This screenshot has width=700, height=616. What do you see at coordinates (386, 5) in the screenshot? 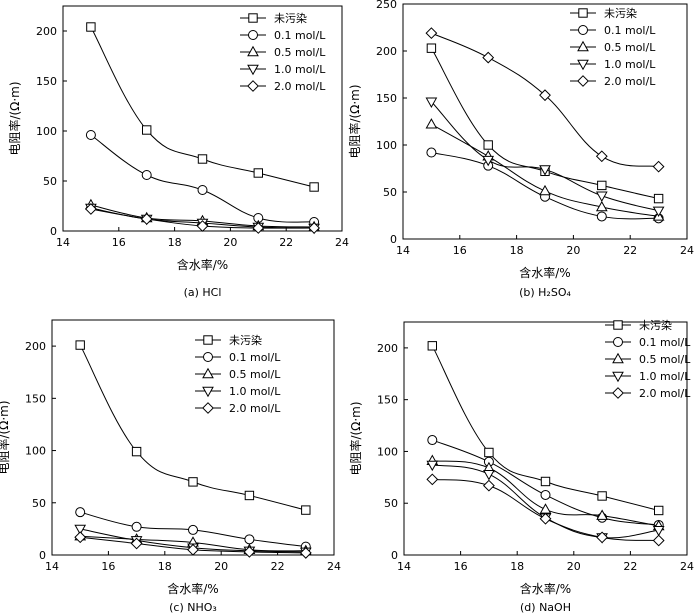
I see `y-tick-label: 250` at bounding box center [386, 5].